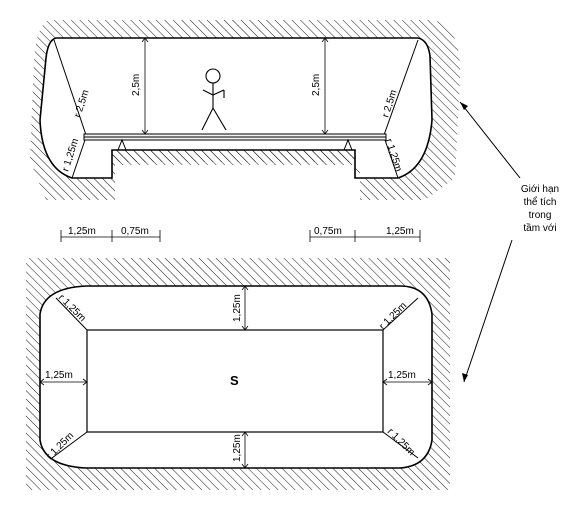 Image resolution: width=578 pixels, height=509 pixels. Describe the element at coordinates (465, 377) in the screenshot. I see `arrow-head-bottom` at that location.